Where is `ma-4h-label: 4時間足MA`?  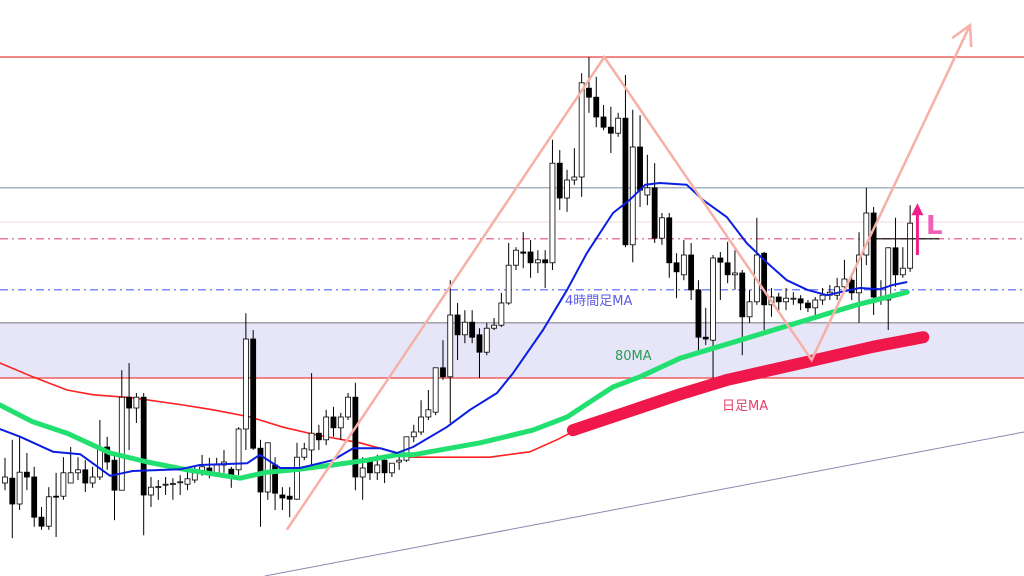
ma-4h-label: 4時間足MA is located at coordinates (598, 301).